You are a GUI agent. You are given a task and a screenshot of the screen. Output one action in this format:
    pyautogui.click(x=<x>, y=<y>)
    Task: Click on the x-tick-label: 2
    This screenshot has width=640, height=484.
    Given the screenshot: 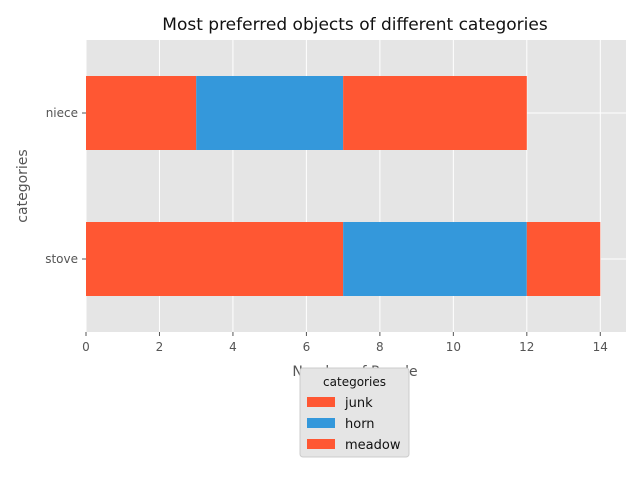 What is the action you would take?
    pyautogui.click(x=160, y=347)
    